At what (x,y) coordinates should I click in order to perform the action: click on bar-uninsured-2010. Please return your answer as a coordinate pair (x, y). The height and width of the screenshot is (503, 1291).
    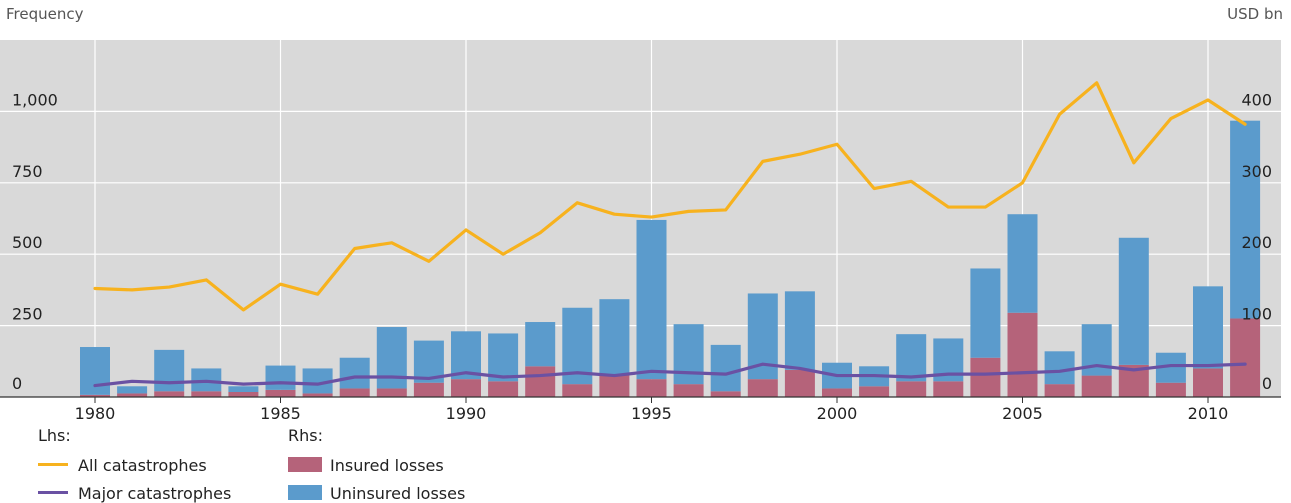
    Looking at the image, I should click on (1208, 327).